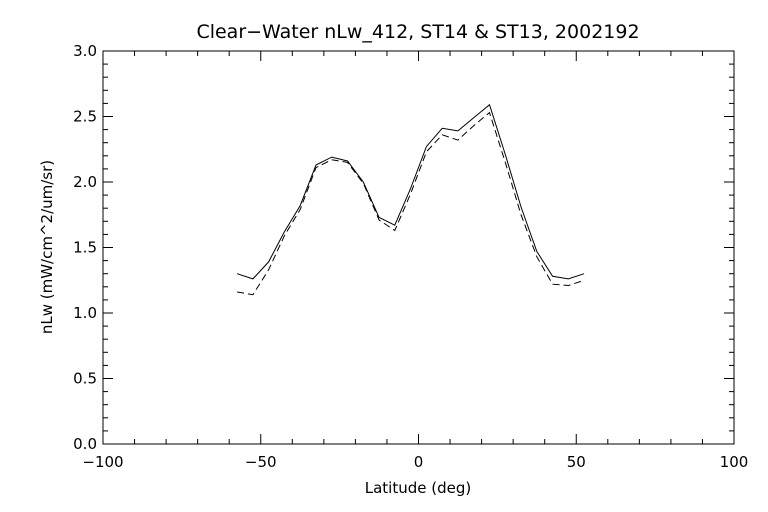 Image resolution: width=768 pixels, height=512 pixels. I want to click on y-tick-label: 2.5, so click(85, 117).